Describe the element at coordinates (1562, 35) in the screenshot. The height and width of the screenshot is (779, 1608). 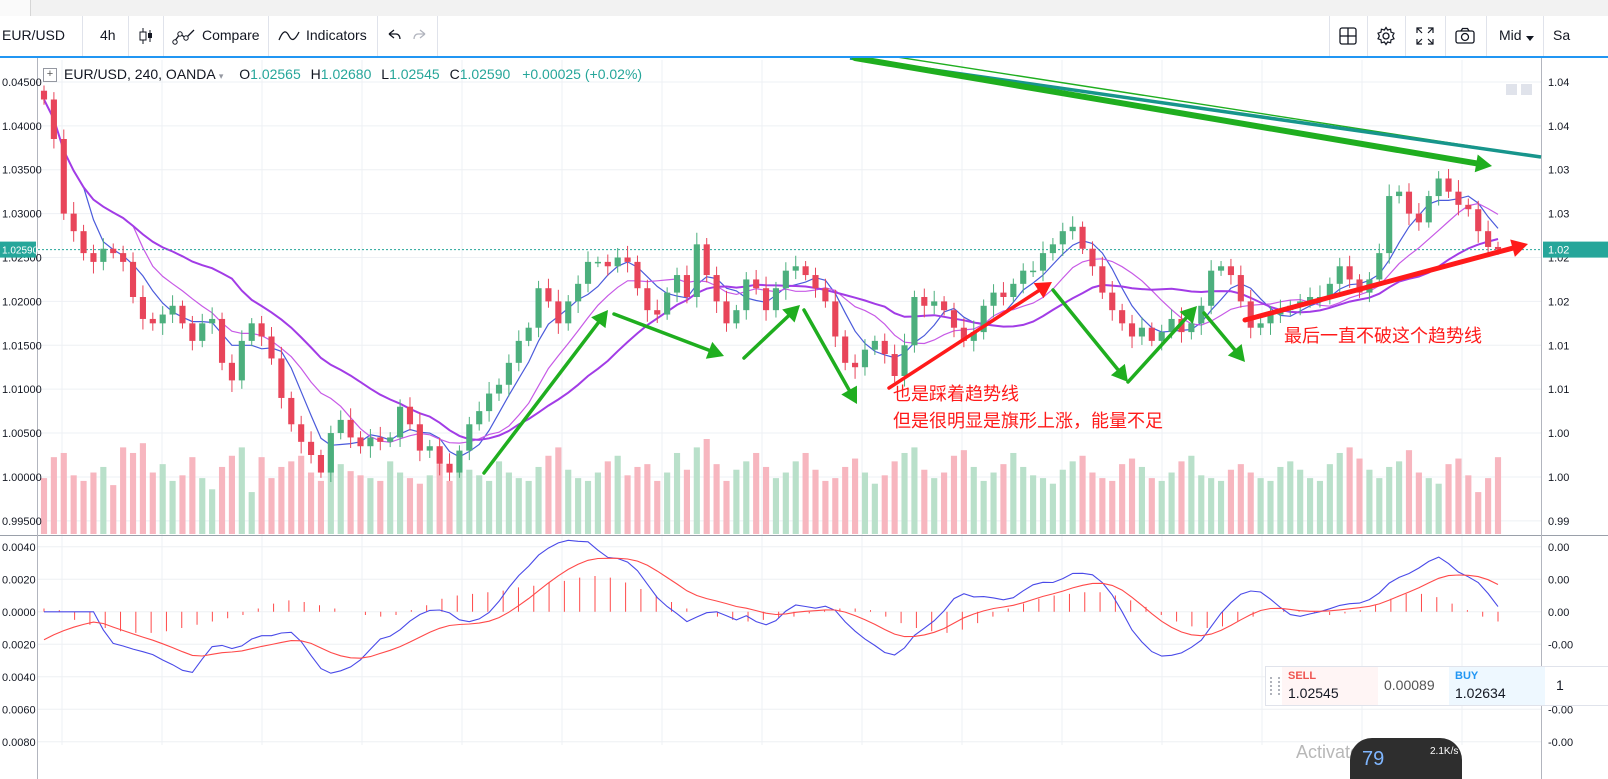
I see `save-button: Sa` at that location.